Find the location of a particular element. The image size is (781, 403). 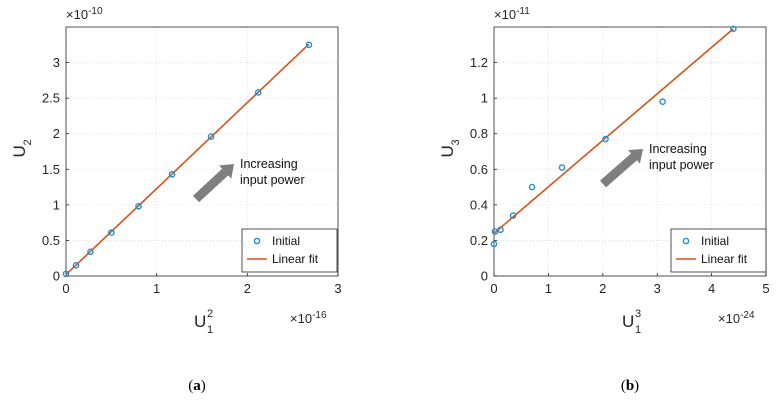

y-tick-label: 0.8 is located at coordinates (479, 133).